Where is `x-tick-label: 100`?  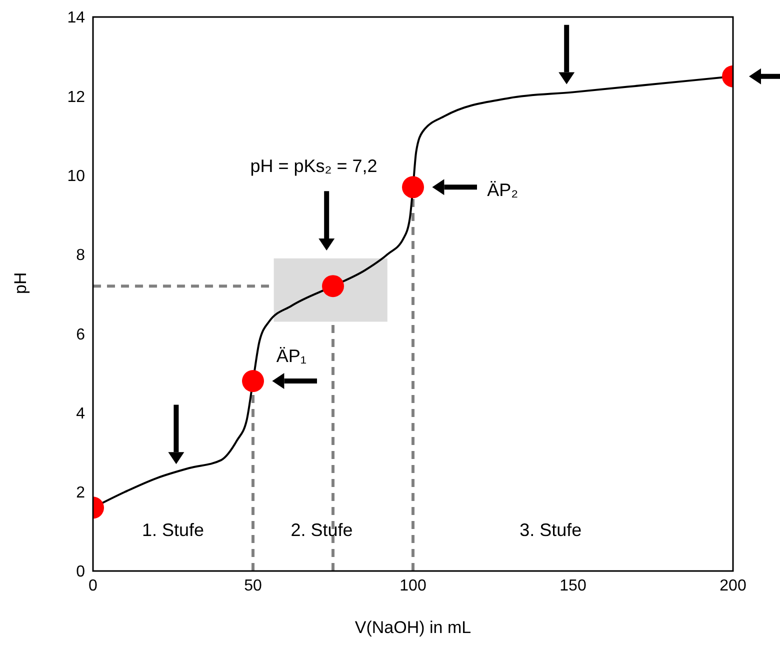
x-tick-label: 100 is located at coordinates (413, 585).